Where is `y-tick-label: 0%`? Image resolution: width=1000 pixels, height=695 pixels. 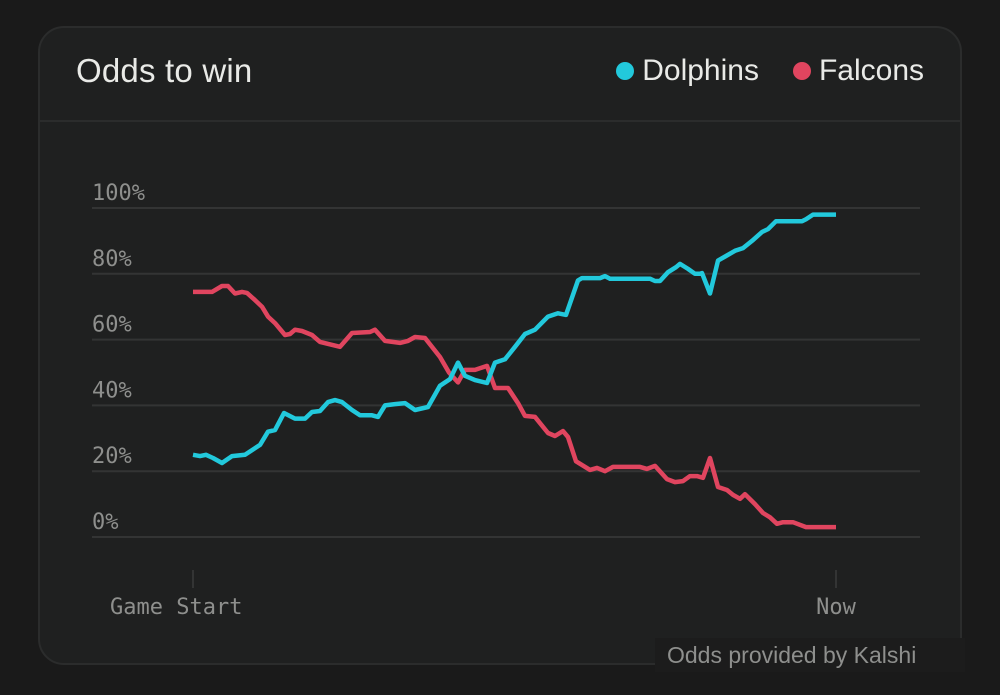 y-tick-label: 0% is located at coordinates (105, 522).